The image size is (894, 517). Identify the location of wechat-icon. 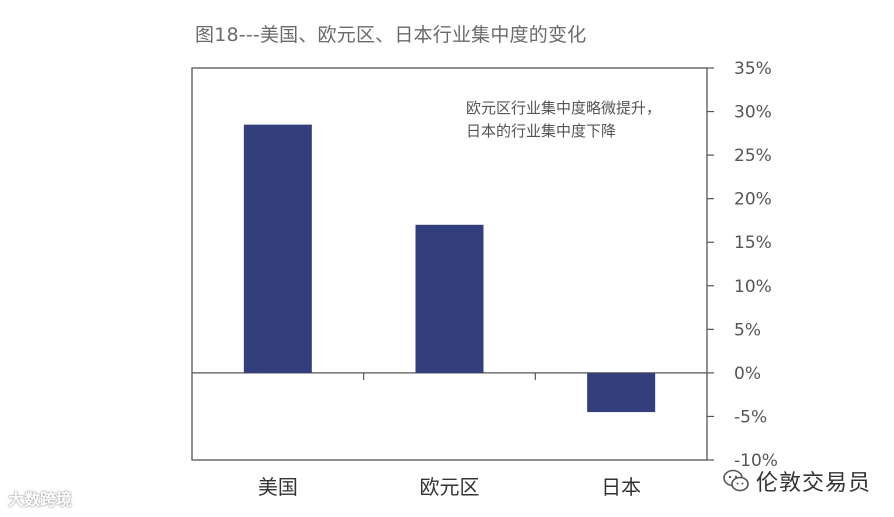
(736, 480).